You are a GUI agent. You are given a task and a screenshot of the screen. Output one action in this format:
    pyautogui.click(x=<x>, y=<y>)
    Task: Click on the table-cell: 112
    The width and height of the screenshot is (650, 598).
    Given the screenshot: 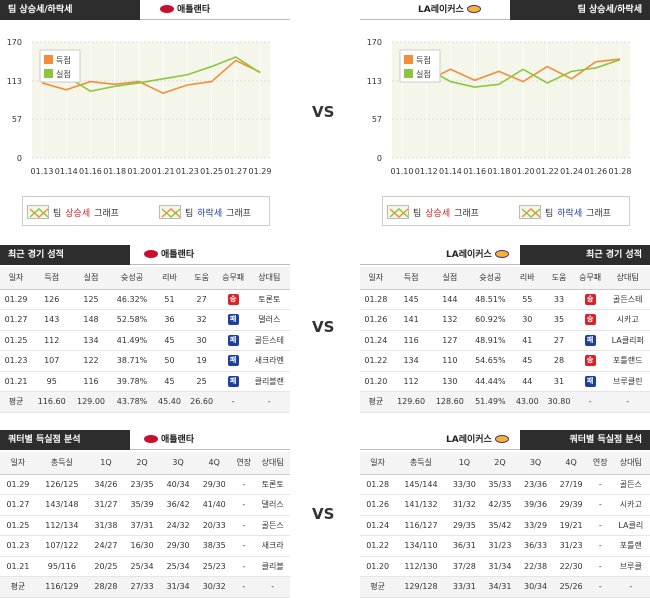 What is the action you would take?
    pyautogui.click(x=411, y=381)
    